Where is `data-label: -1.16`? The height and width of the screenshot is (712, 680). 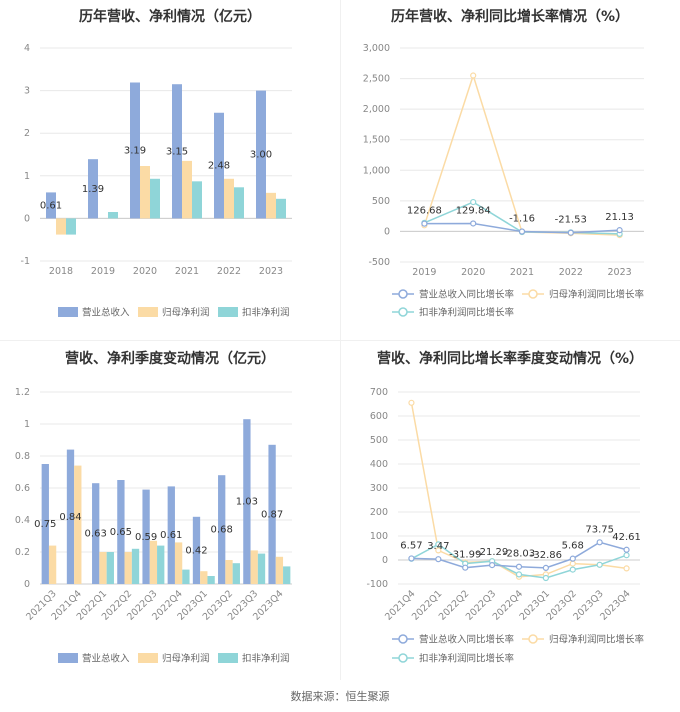
data-label: -1.16 is located at coordinates (522, 218).